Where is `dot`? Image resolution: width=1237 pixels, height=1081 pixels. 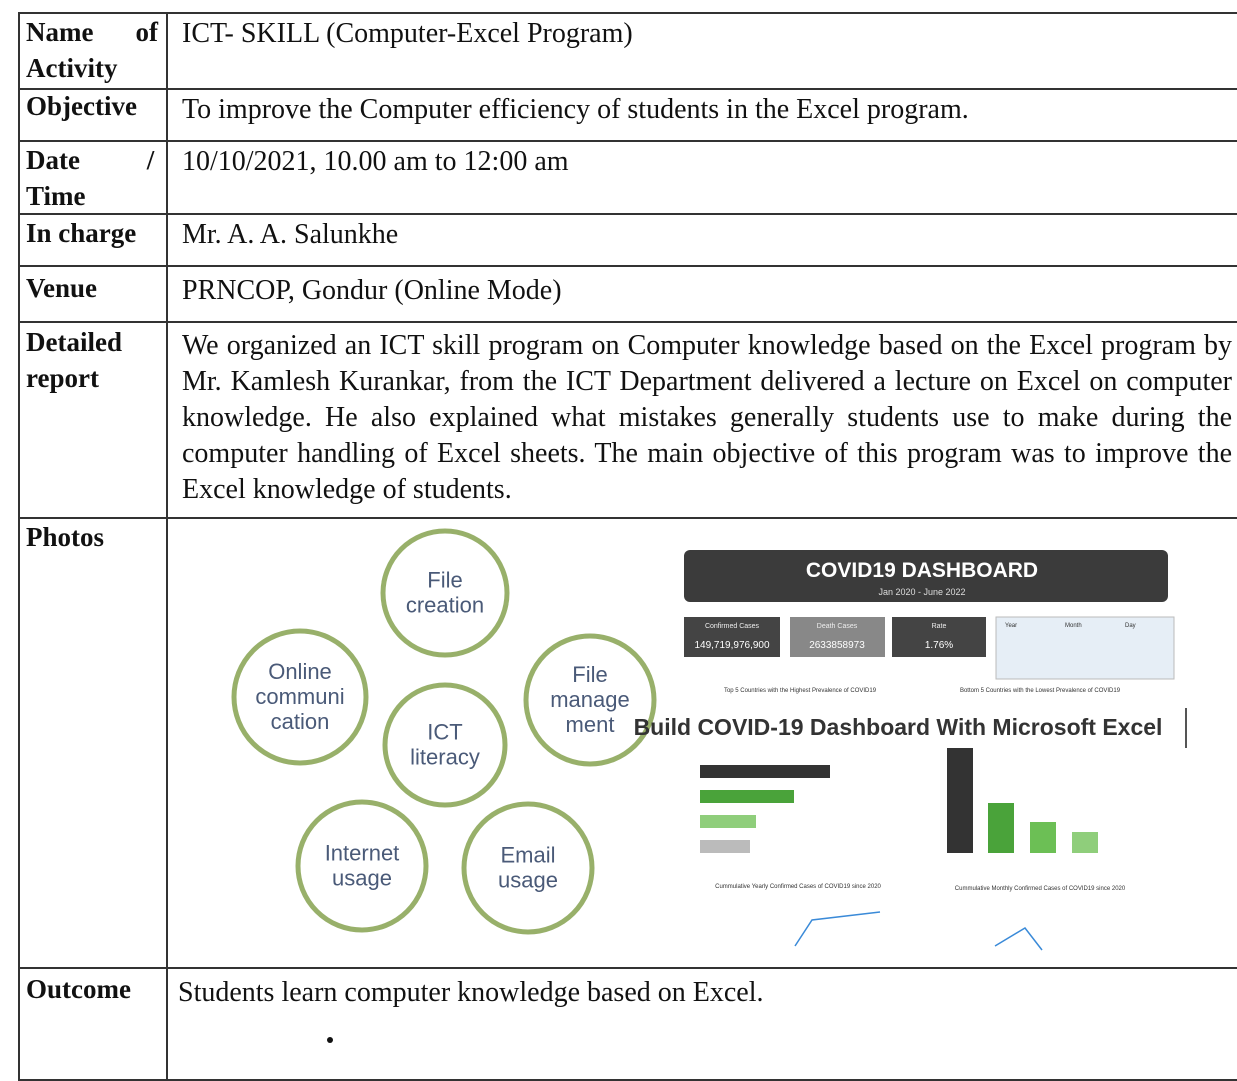 dot is located at coordinates (330, 1040).